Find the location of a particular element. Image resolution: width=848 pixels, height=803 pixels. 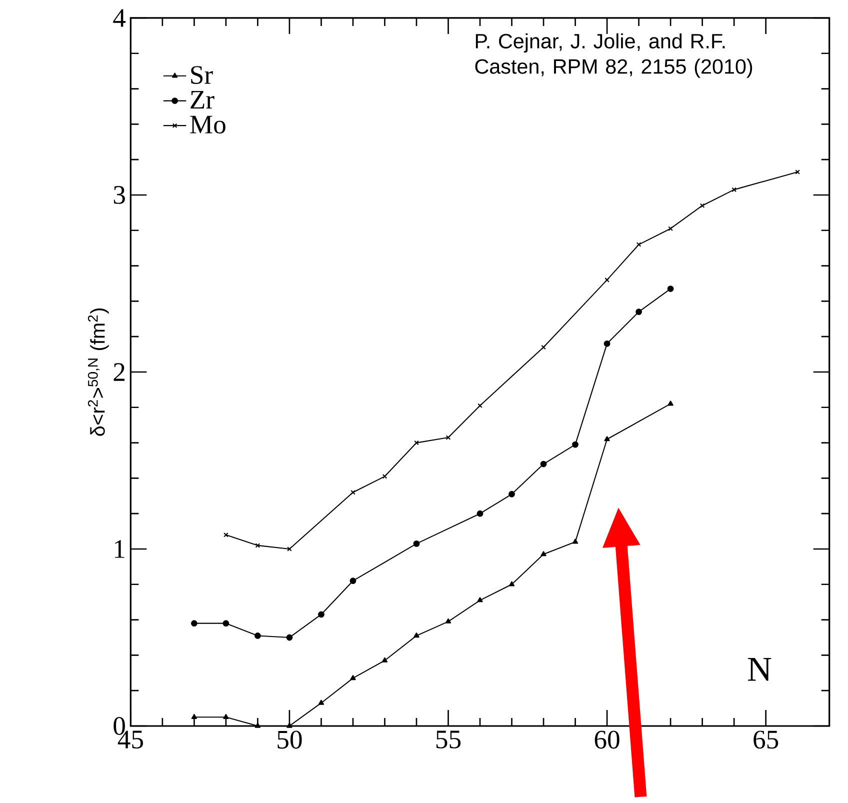

y-tick-label: 4 is located at coordinates (119, 18).